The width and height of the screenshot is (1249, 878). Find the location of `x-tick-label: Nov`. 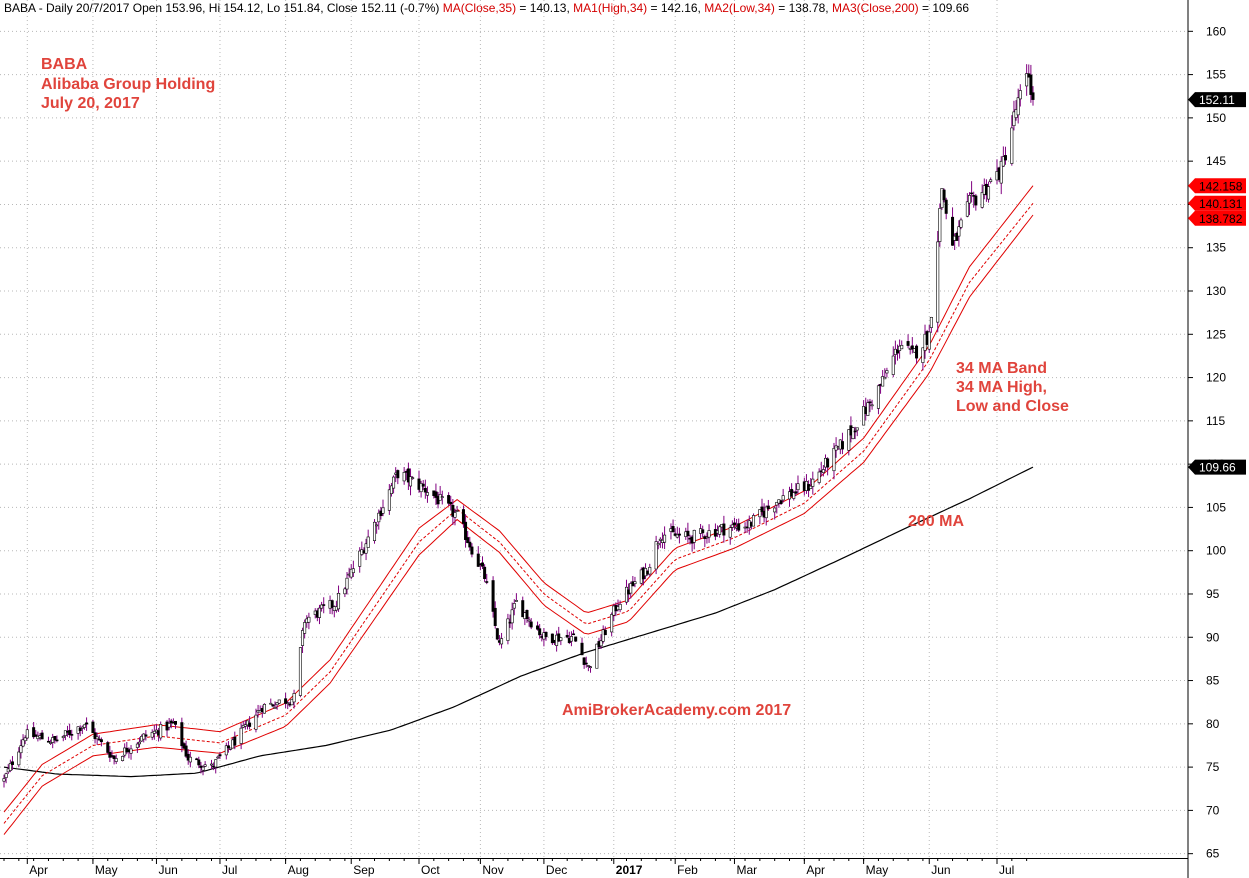

x-tick-label: Nov is located at coordinates (492, 870).